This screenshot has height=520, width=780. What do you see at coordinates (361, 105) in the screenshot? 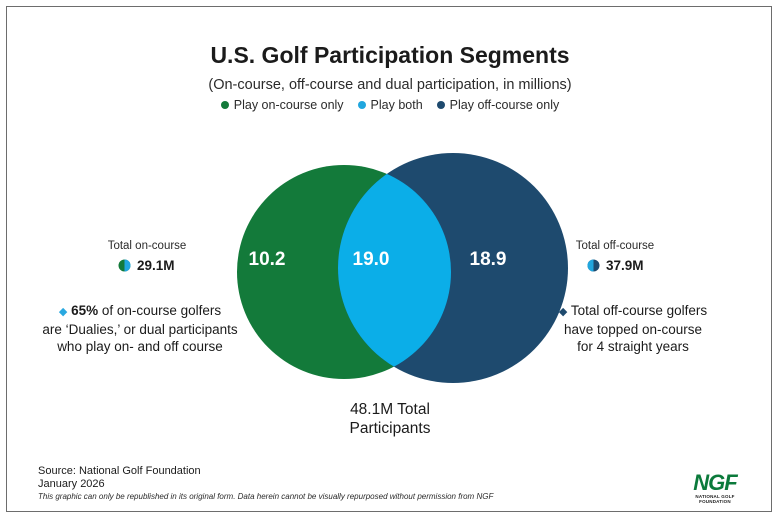
I see `legend-swatch-both` at bounding box center [361, 105].